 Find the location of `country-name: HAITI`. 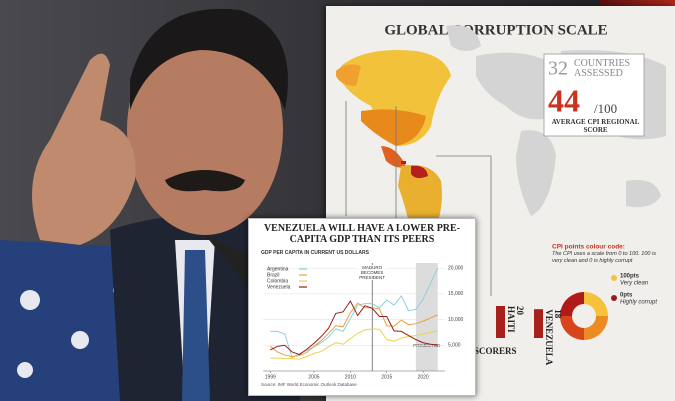

country-name: HAITI is located at coordinates (511, 319).